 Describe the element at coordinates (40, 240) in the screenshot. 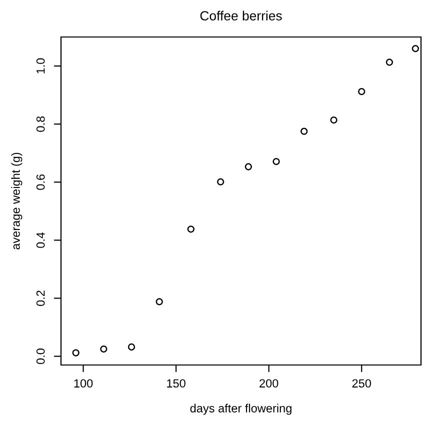

I see `y-tick-label: 0.4` at that location.